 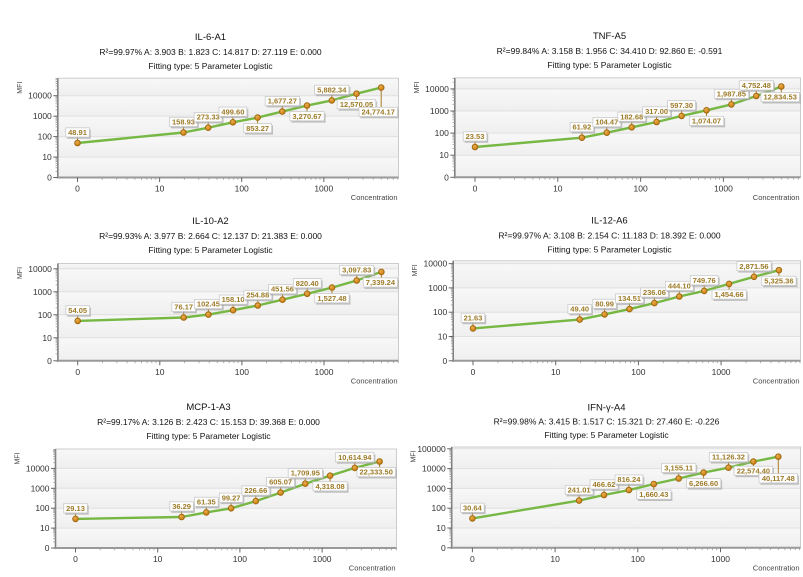 What do you see at coordinates (255, 490) in the screenshot?
I see `svg-text: 226.66` at bounding box center [255, 490].